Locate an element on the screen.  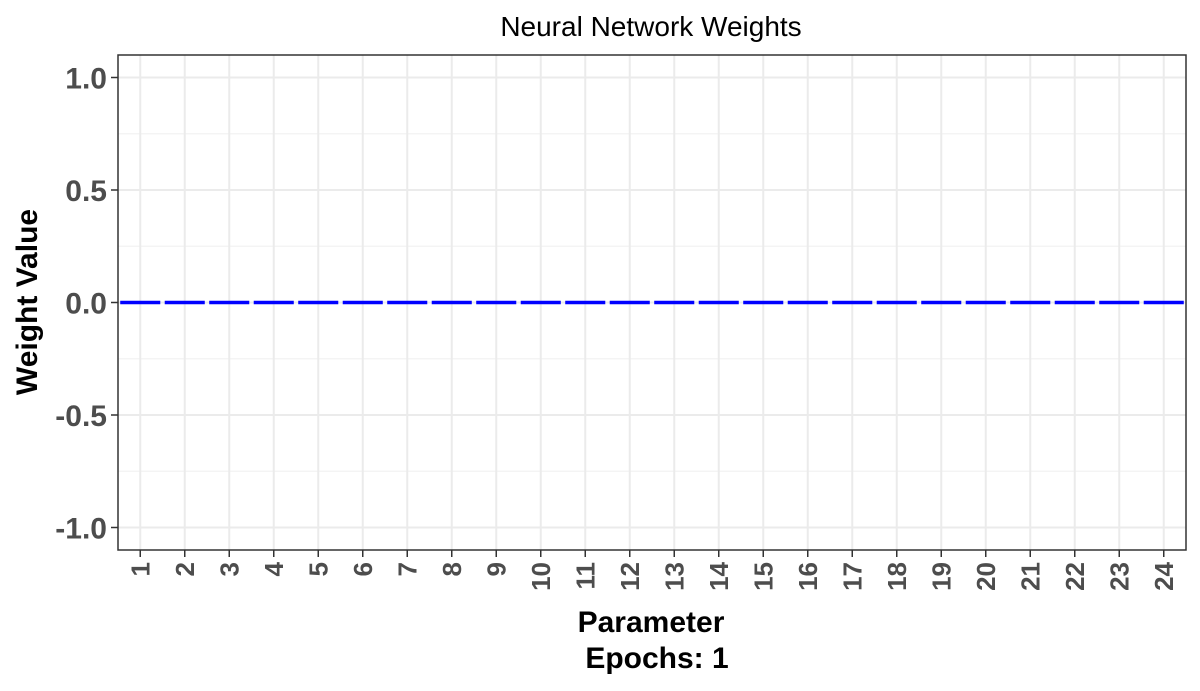
x-tick-label: 13 is located at coordinates (674, 576).